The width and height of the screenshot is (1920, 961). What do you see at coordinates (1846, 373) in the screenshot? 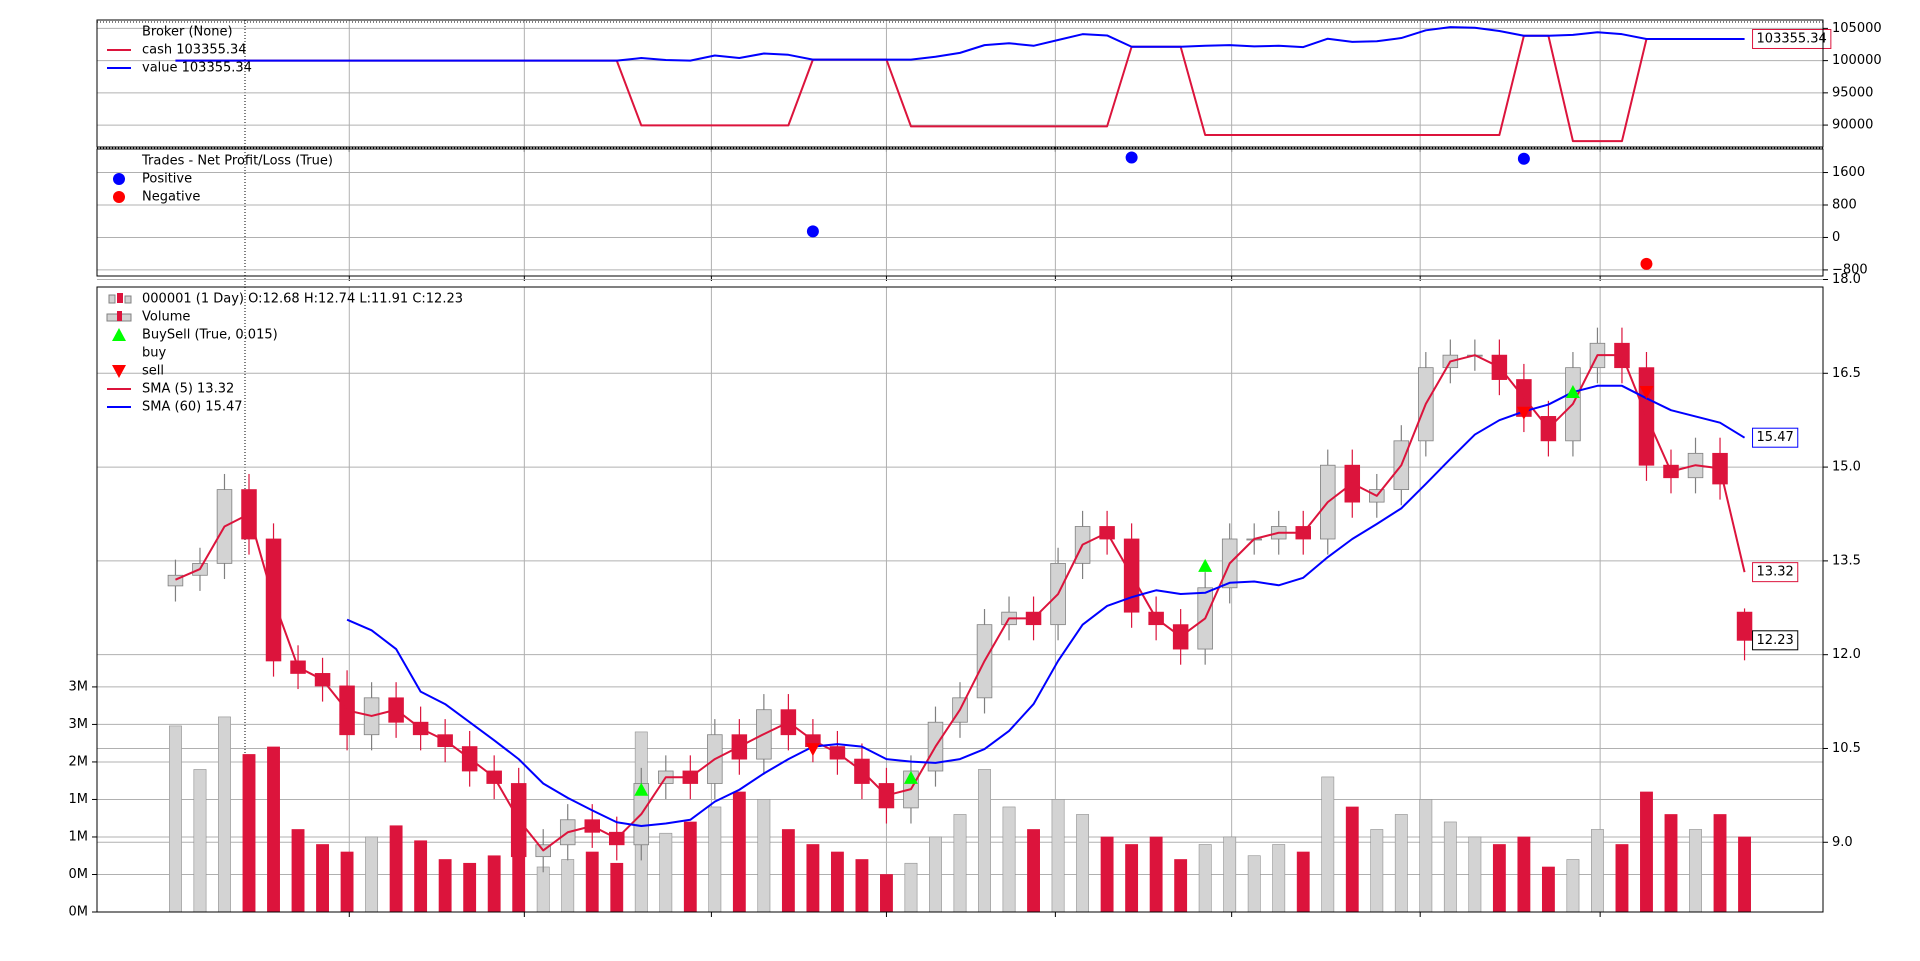
I see `y-tick-label: 16.5` at bounding box center [1846, 373].